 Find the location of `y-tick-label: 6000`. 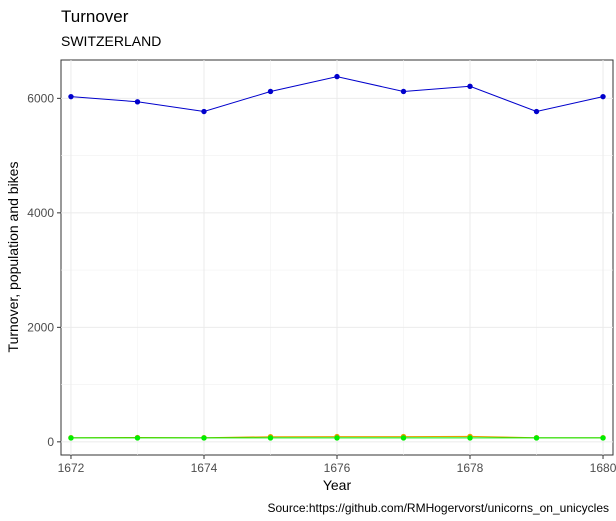

y-tick-label: 6000 is located at coordinates (40, 98).